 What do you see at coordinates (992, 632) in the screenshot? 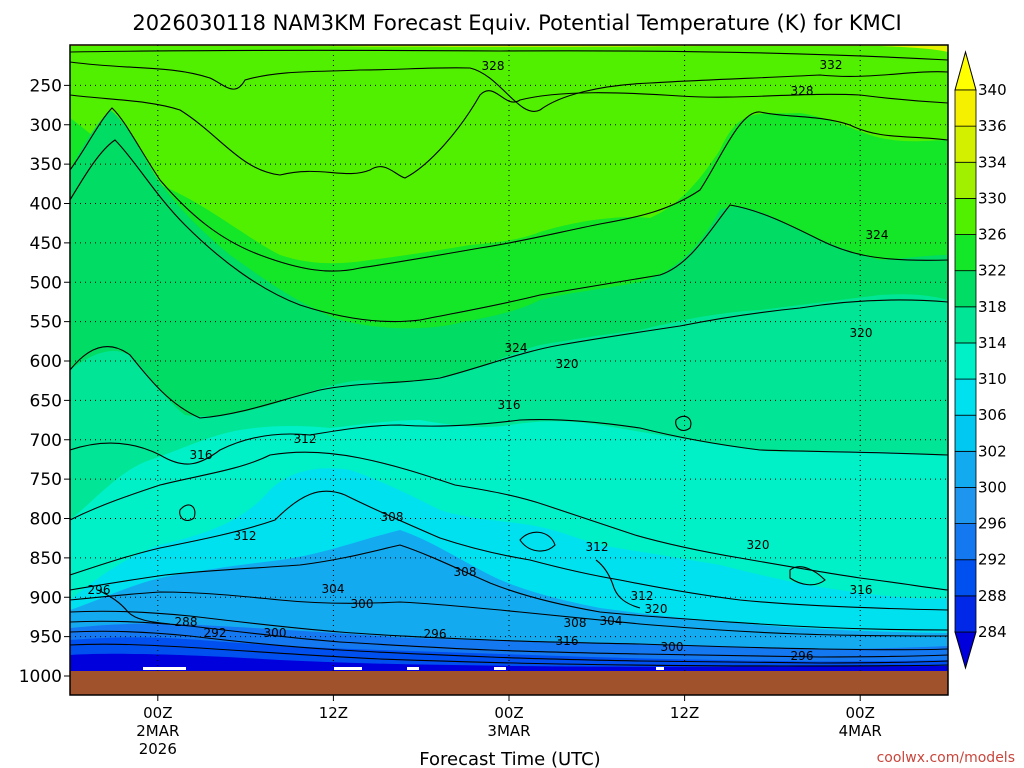
I see `colorbar-label: 284` at bounding box center [992, 632].